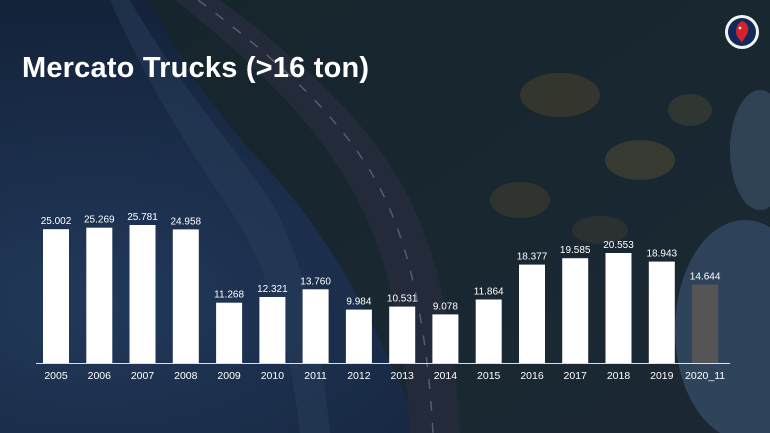 The height and width of the screenshot is (433, 770). Describe the element at coordinates (185, 296) in the screenshot. I see `bar-2008` at that location.